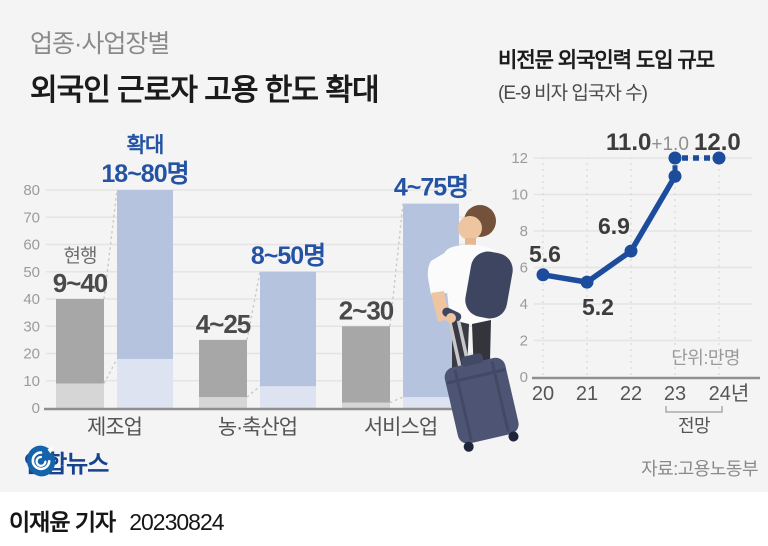  I want to click on page-subtitle: 업종·사업장별, so click(100, 44).